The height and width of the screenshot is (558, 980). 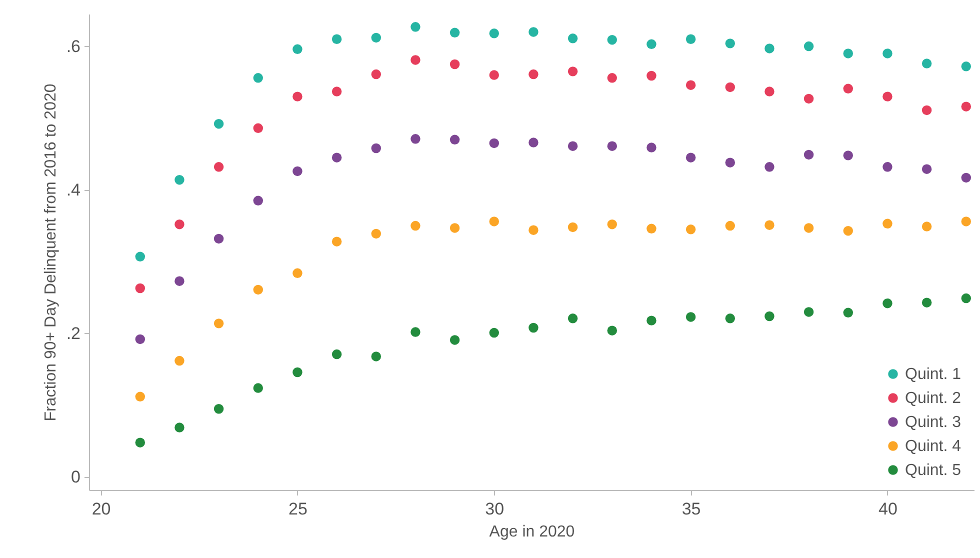 I want to click on legend-label: Quint. 2, so click(x=933, y=398).